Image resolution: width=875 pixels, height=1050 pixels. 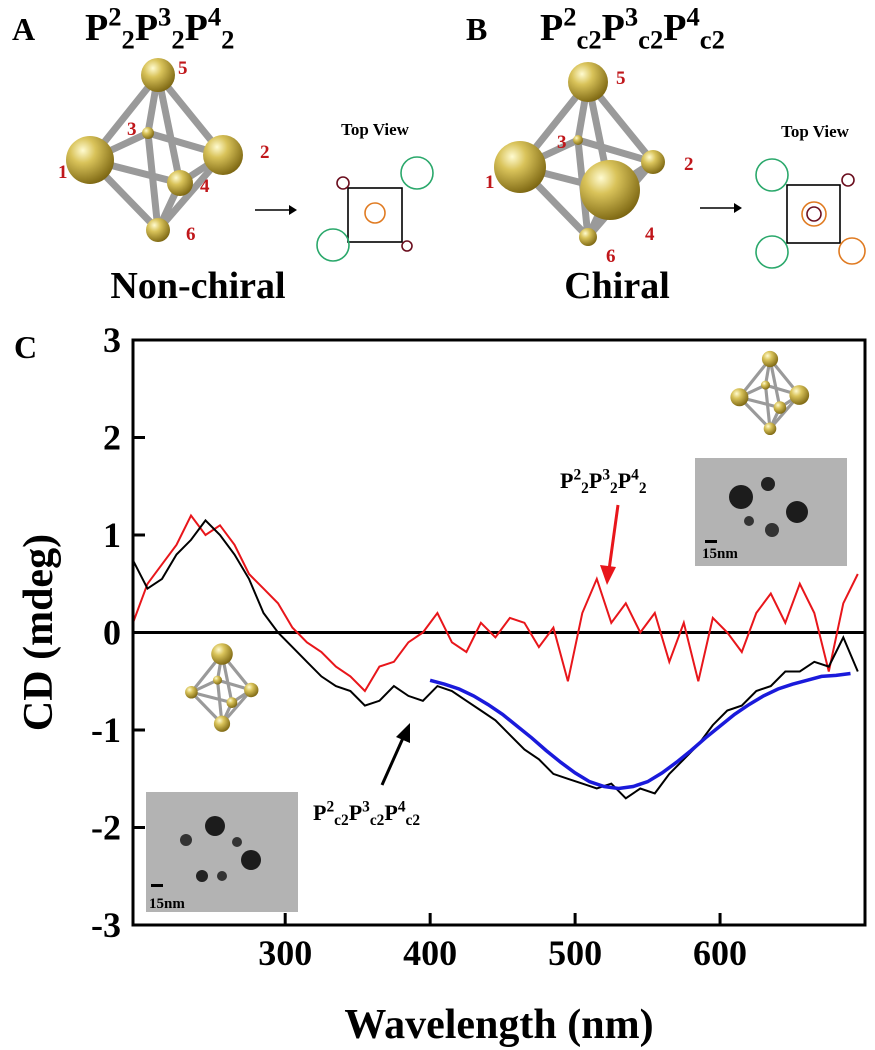 What do you see at coordinates (285, 953) in the screenshot?
I see `x-tick-label: 300` at bounding box center [285, 953].